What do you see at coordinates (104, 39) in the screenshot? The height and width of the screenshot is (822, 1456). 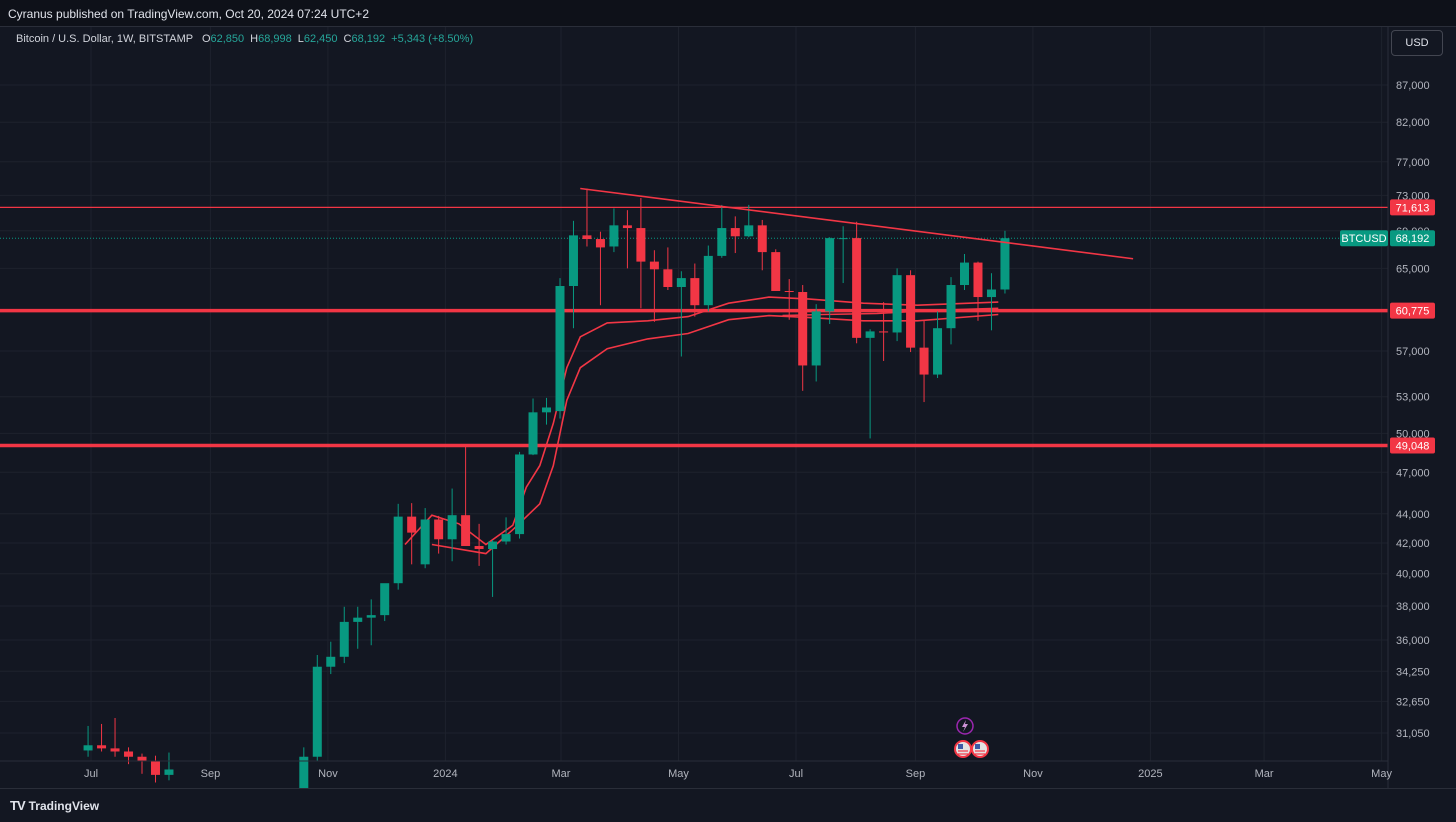 I see `symbol-title: Bitcoin / U.S. Dollar, 1W, BITSTAMP` at bounding box center [104, 39].